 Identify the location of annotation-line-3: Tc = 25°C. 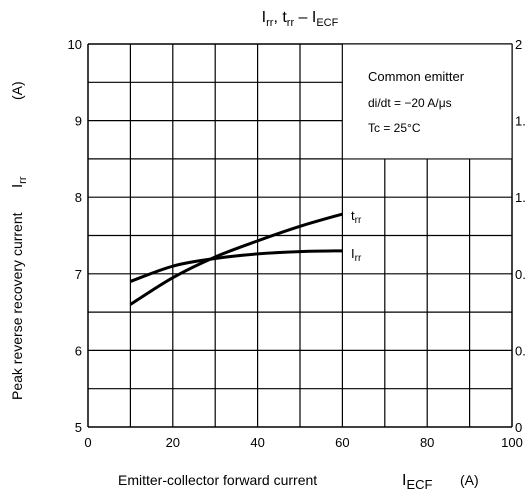
(394, 128).